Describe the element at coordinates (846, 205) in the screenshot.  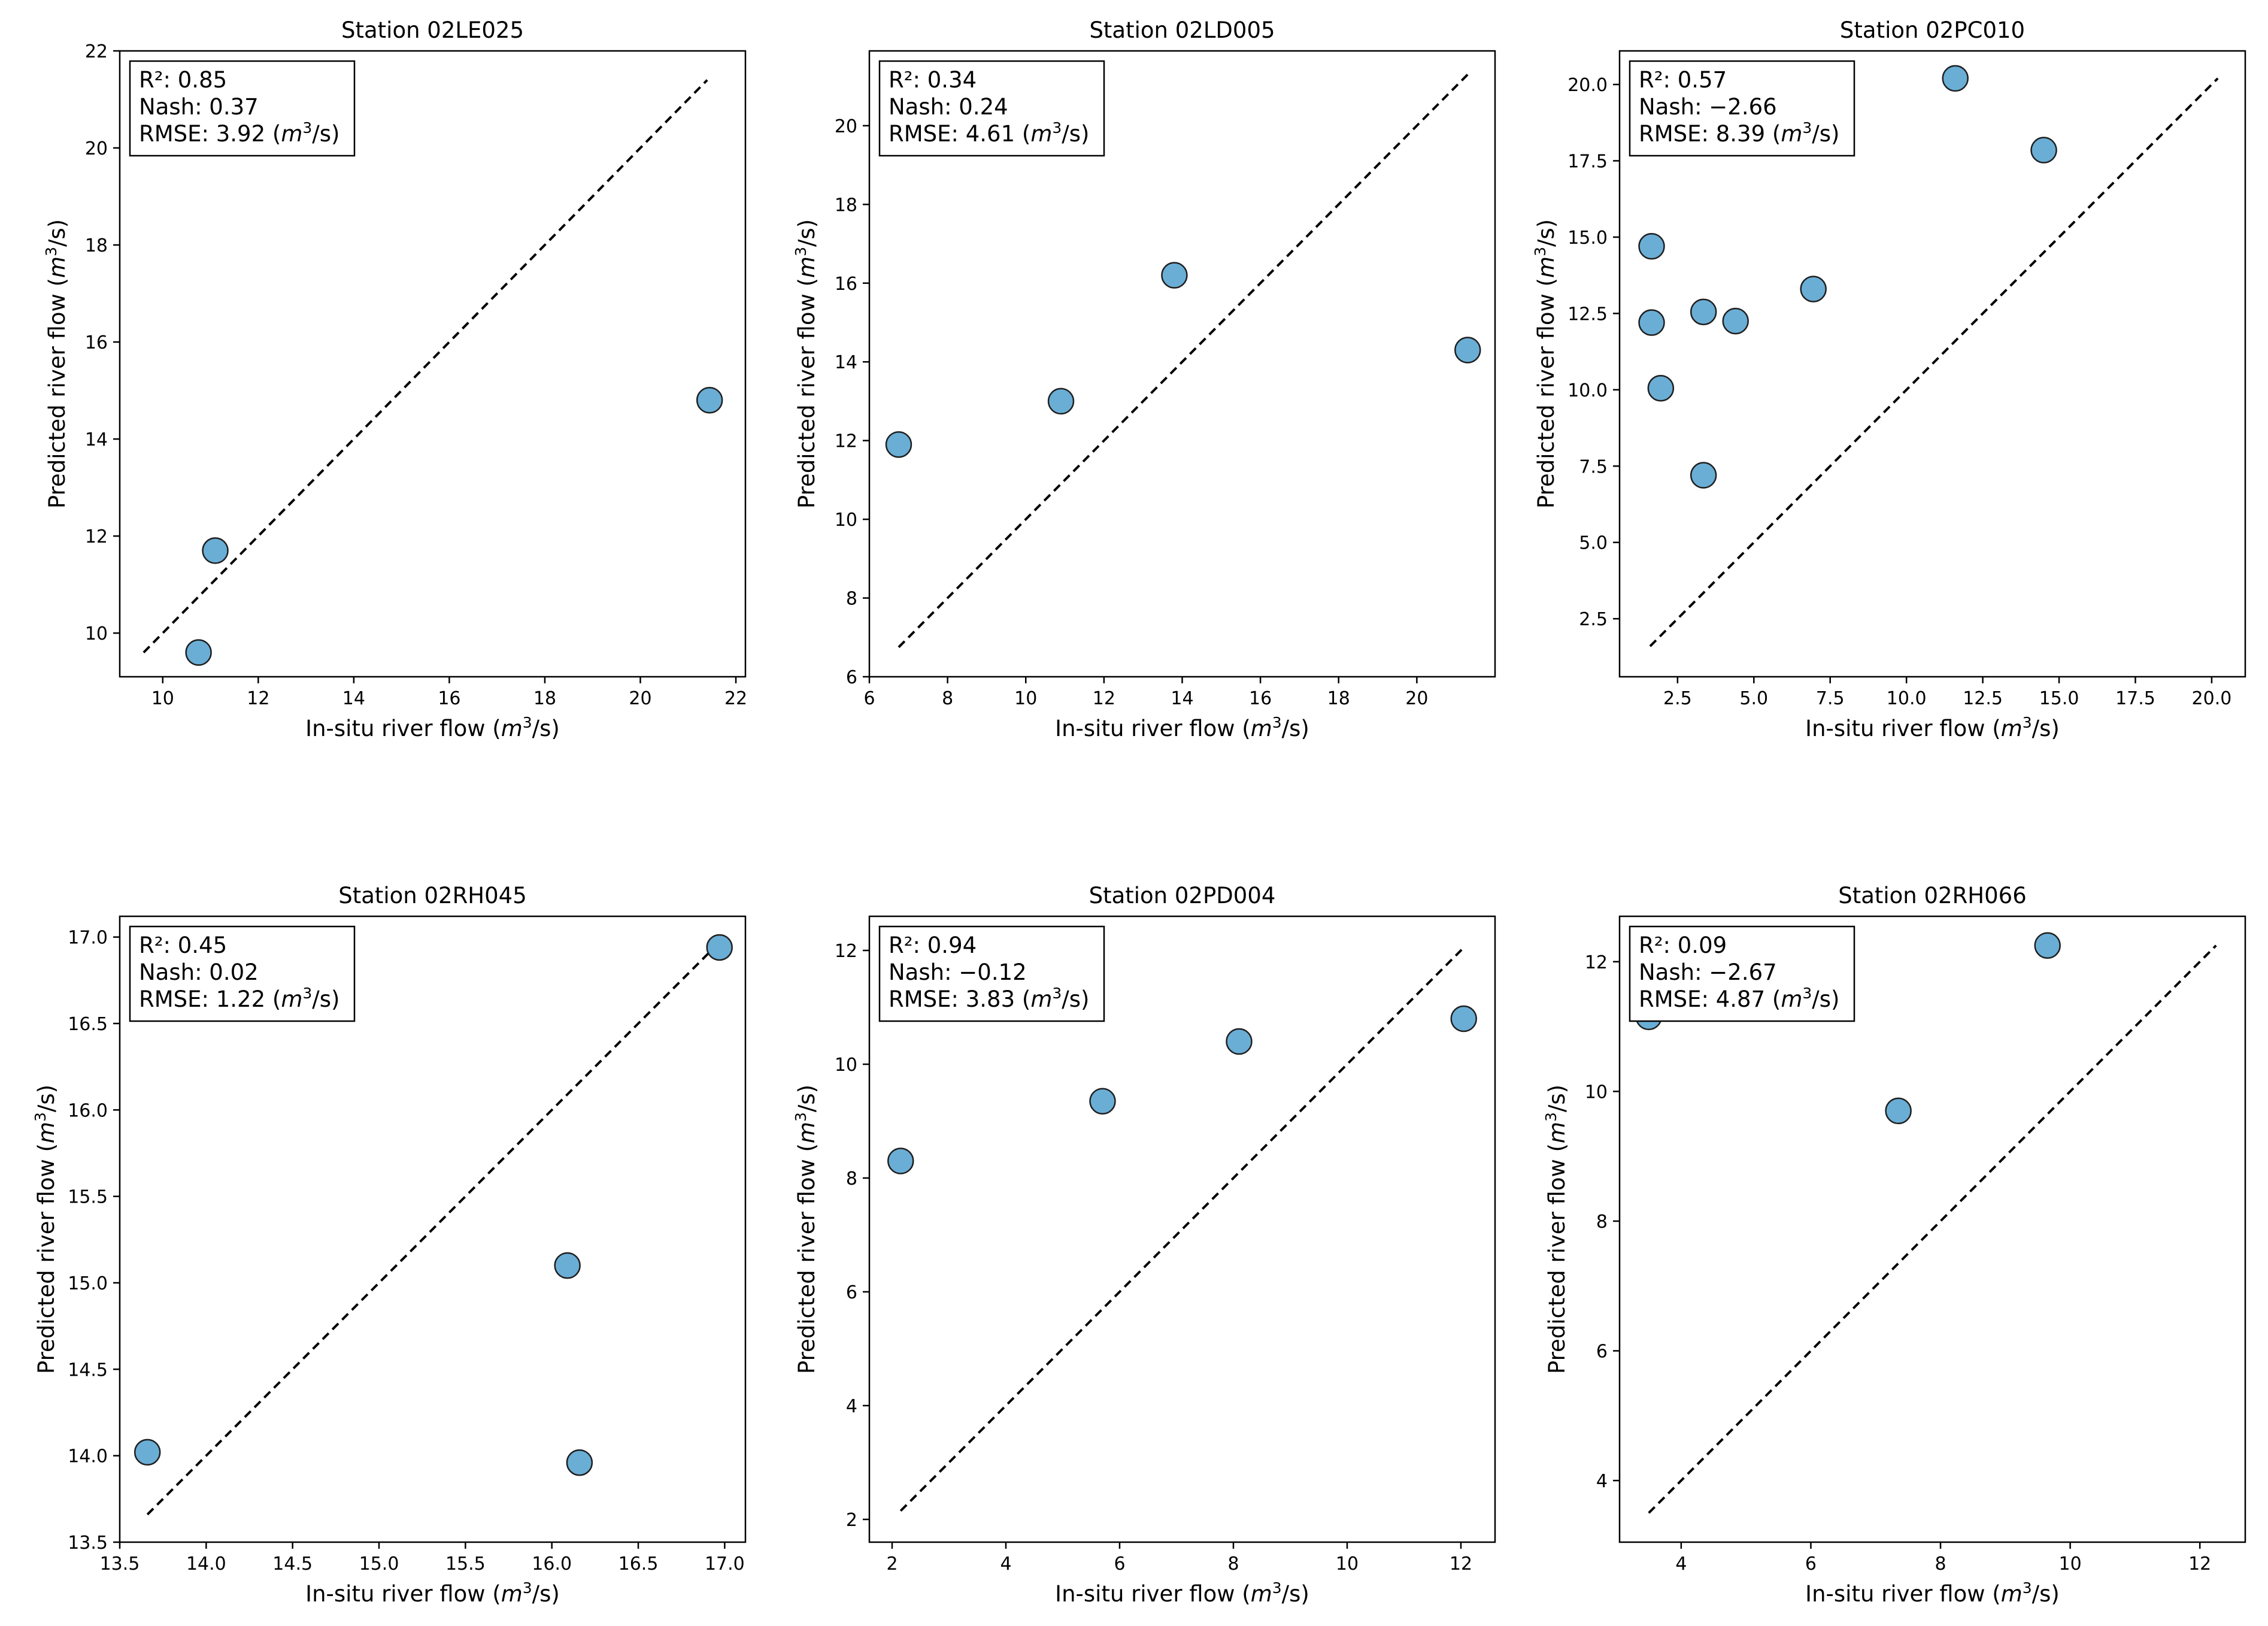
I see `y-tick-label: 18` at that location.